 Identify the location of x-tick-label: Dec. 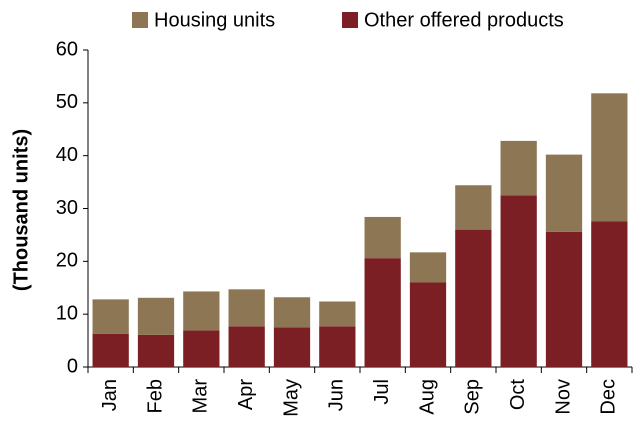
(609, 397).